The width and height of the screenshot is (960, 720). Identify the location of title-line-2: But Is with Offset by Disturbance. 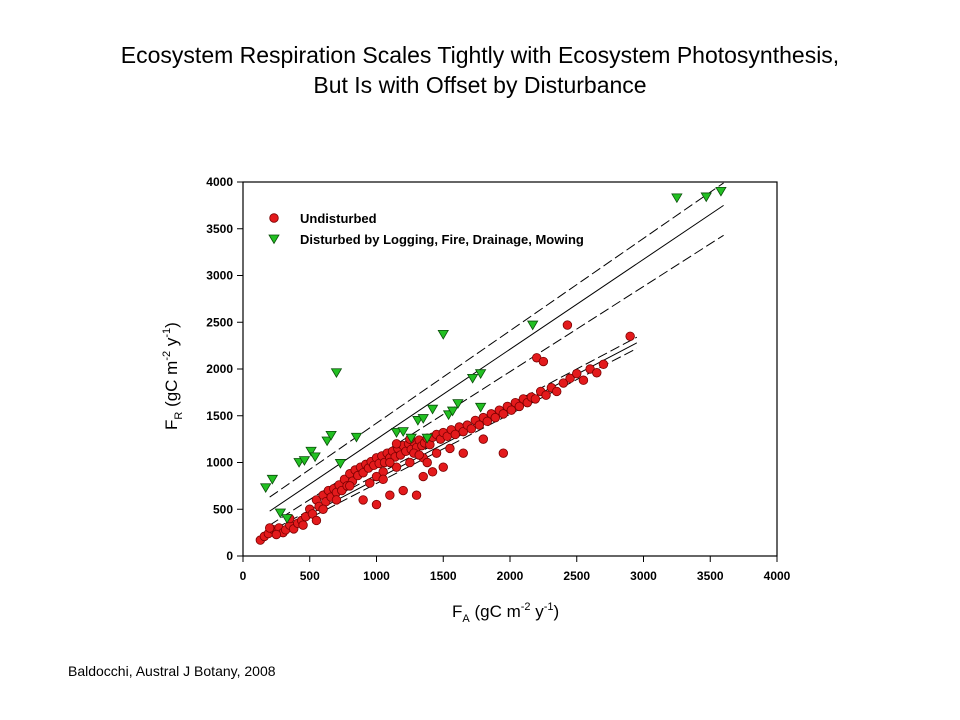
(480, 85).